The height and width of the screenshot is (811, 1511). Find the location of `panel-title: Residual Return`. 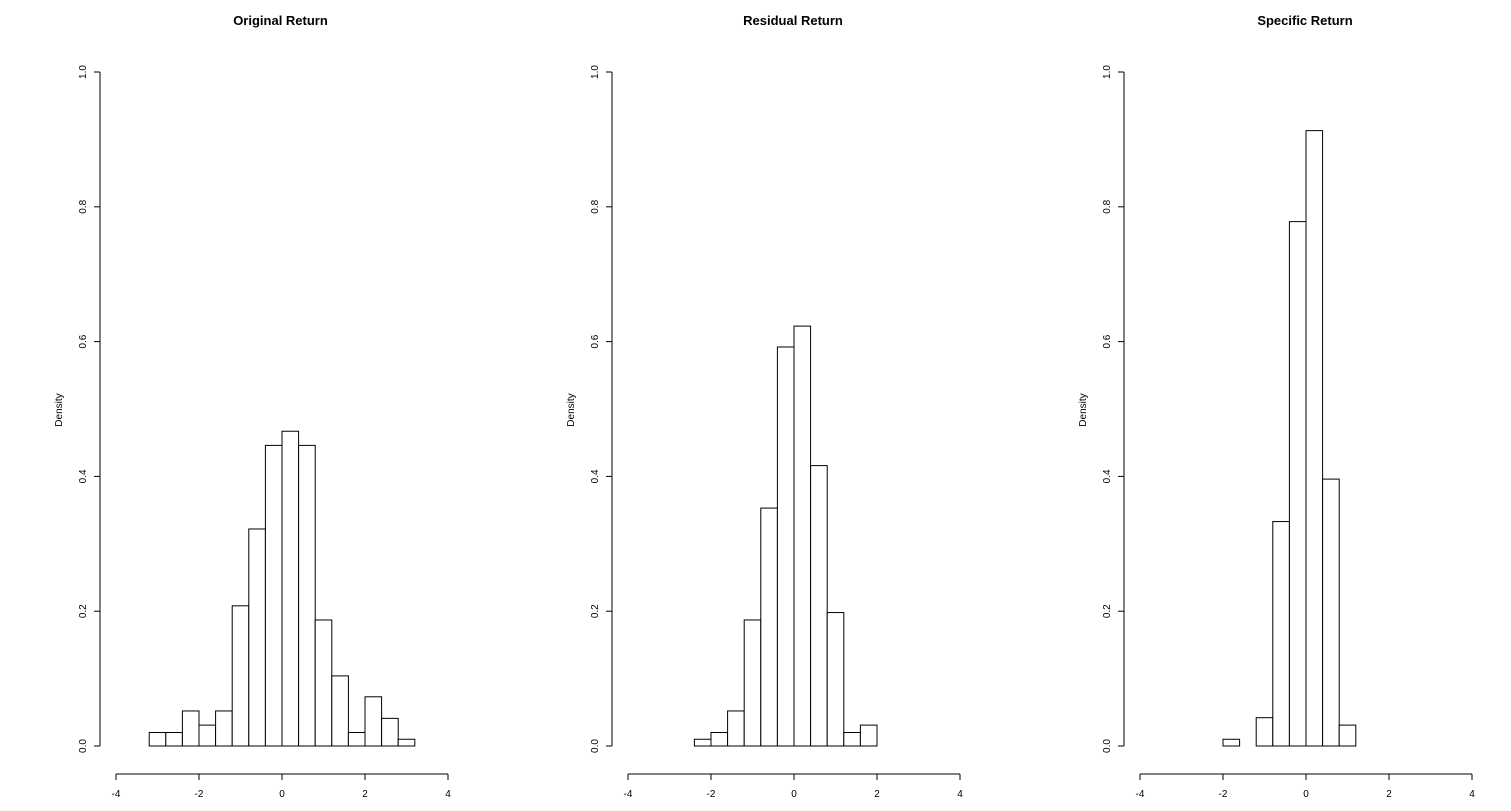

panel-title: Residual Return is located at coordinates (793, 20).